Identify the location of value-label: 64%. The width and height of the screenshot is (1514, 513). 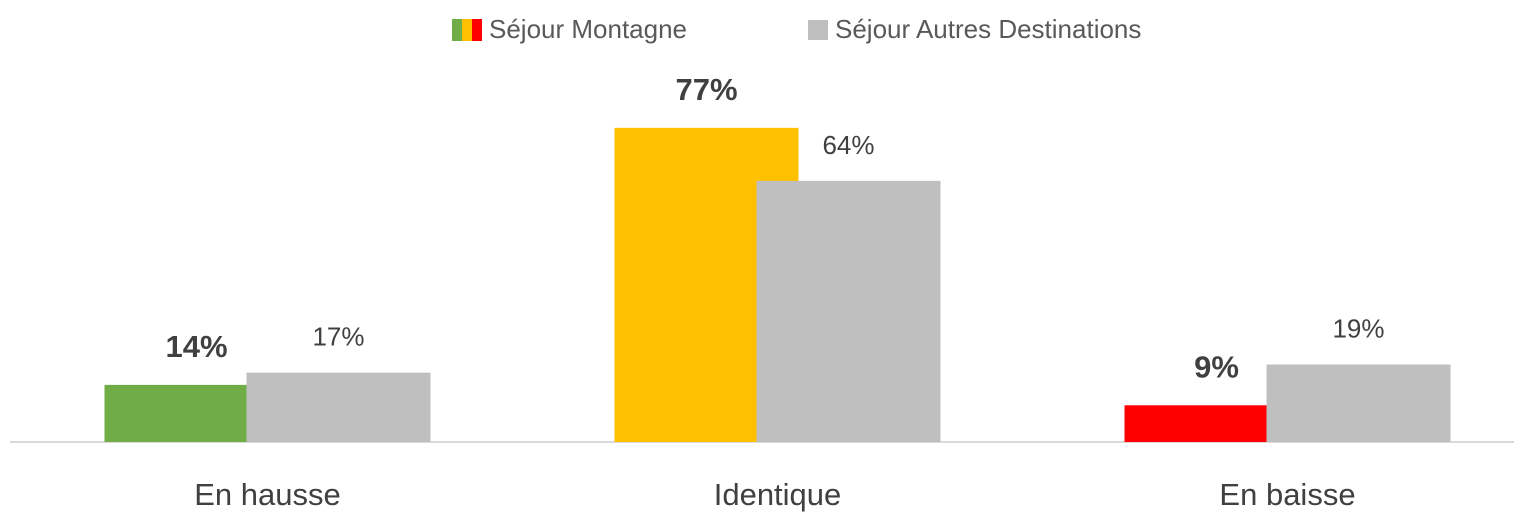
(848, 145).